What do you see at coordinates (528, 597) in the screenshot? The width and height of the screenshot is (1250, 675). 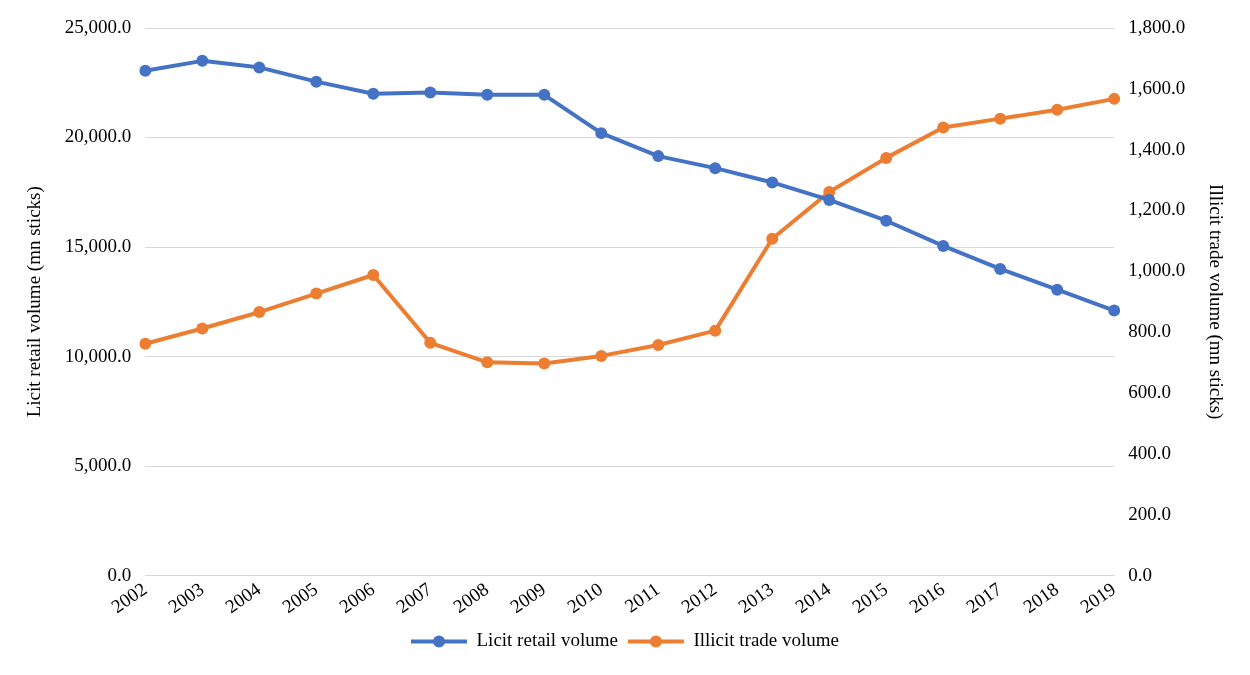 I see `x-tick-label: 2009` at bounding box center [528, 597].